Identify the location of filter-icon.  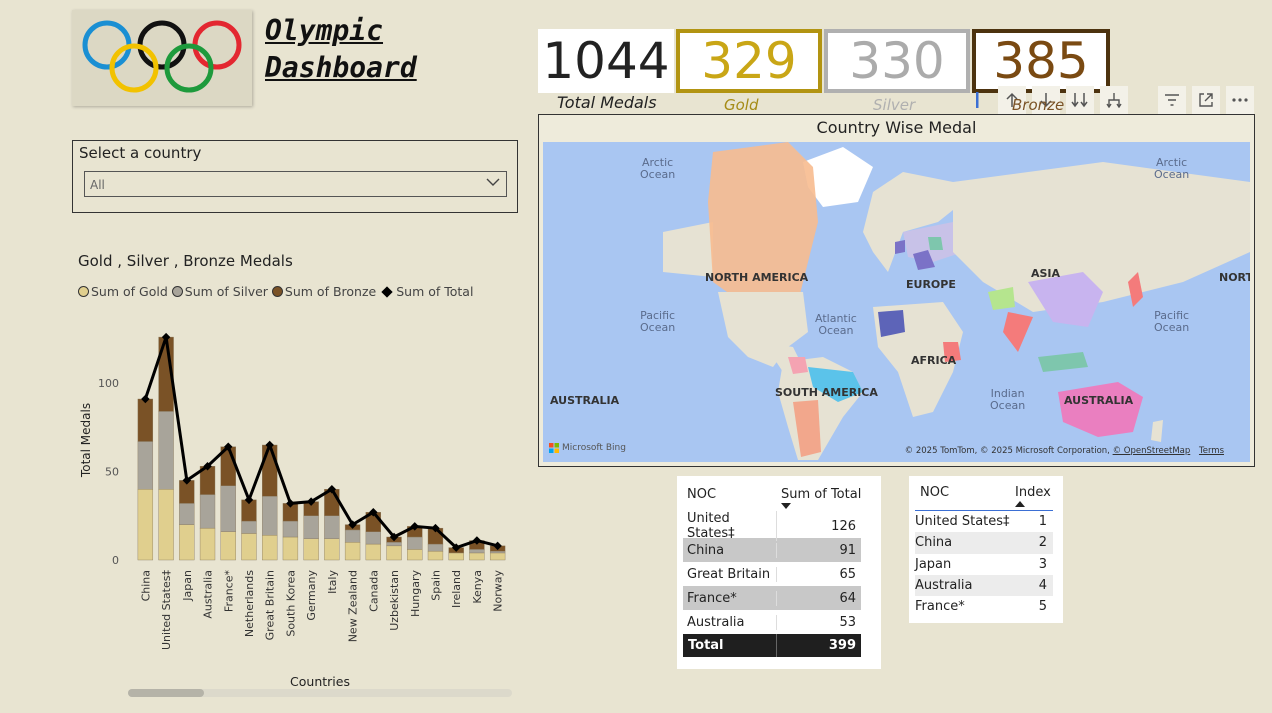
(1172, 100).